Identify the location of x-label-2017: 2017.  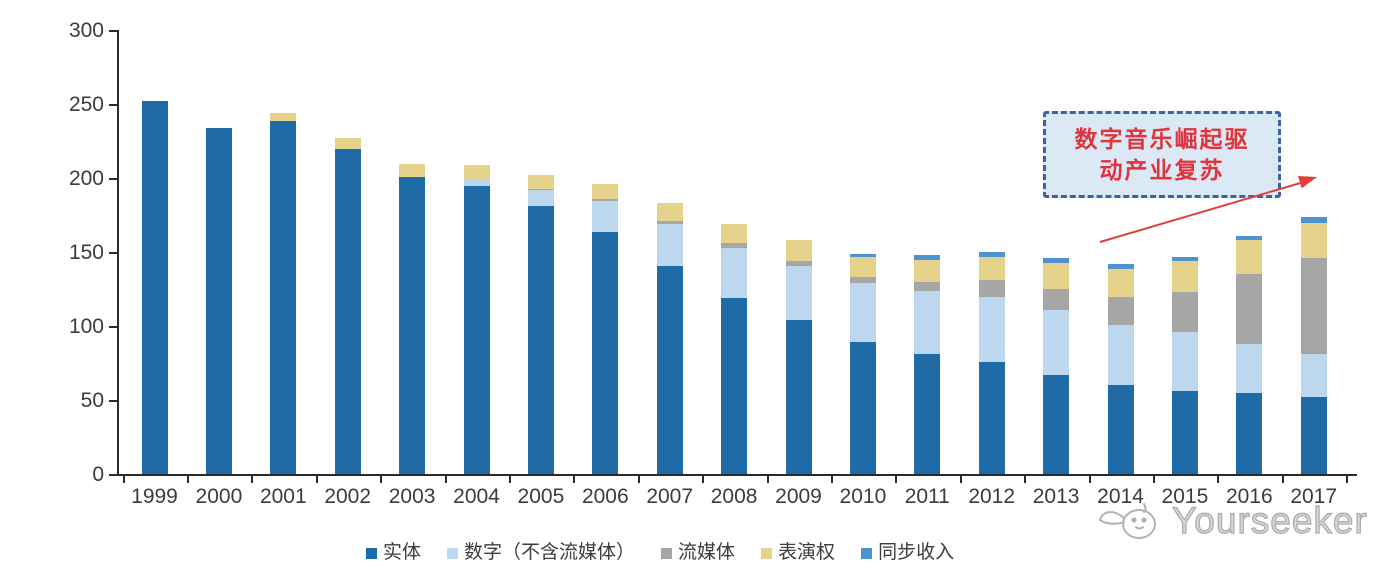
(1314, 496).